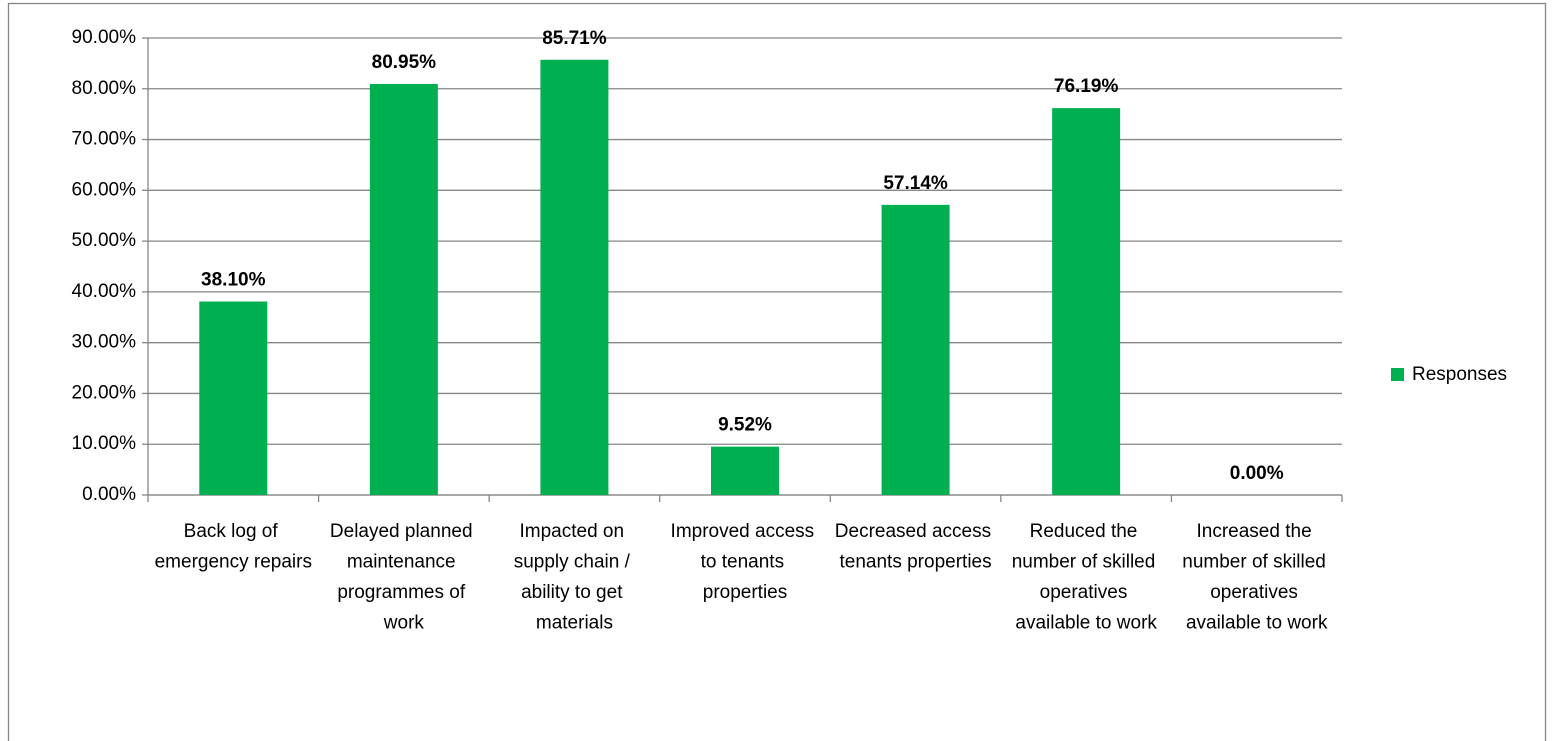 The height and width of the screenshot is (741, 1554). What do you see at coordinates (1459, 374) in the screenshot?
I see `legend-label: Responses` at bounding box center [1459, 374].